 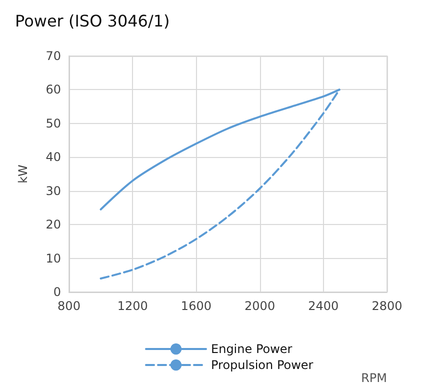 What do you see at coordinates (260, 306) in the screenshot?
I see `x-tick-label: 2000` at bounding box center [260, 306].